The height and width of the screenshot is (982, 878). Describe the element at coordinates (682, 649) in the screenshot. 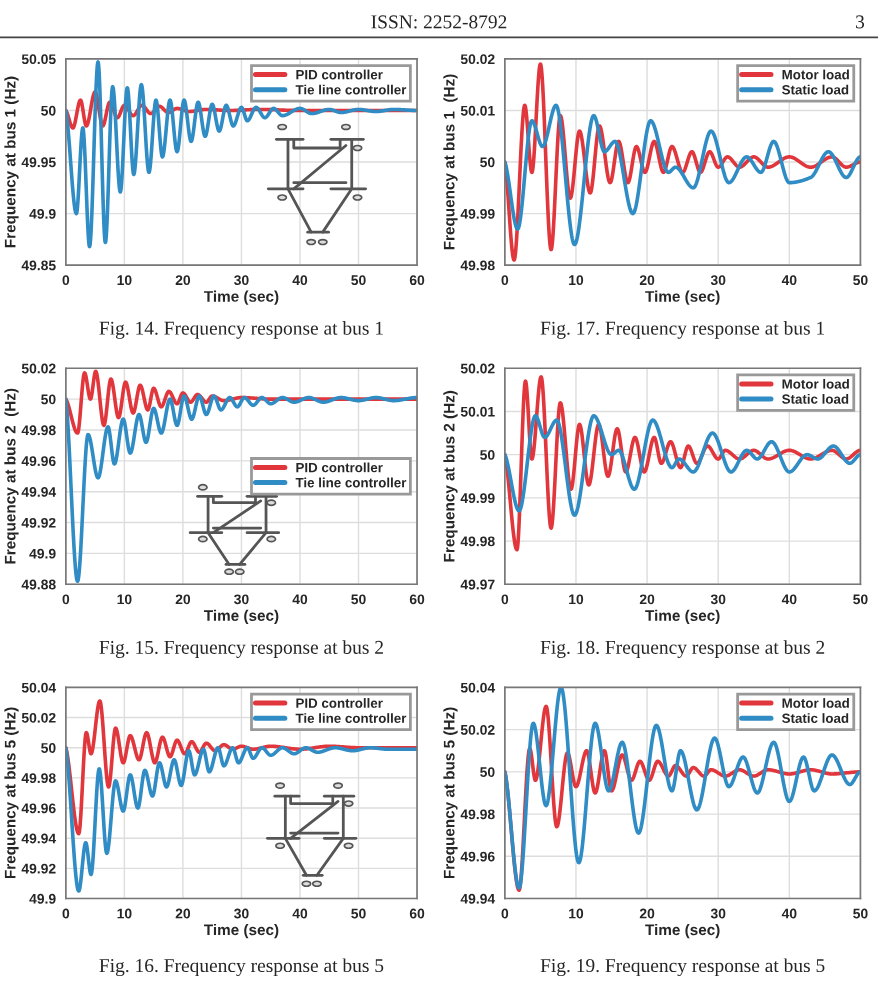

I see `caption: Fig. 18. Frequency response at bus 2` at that location.